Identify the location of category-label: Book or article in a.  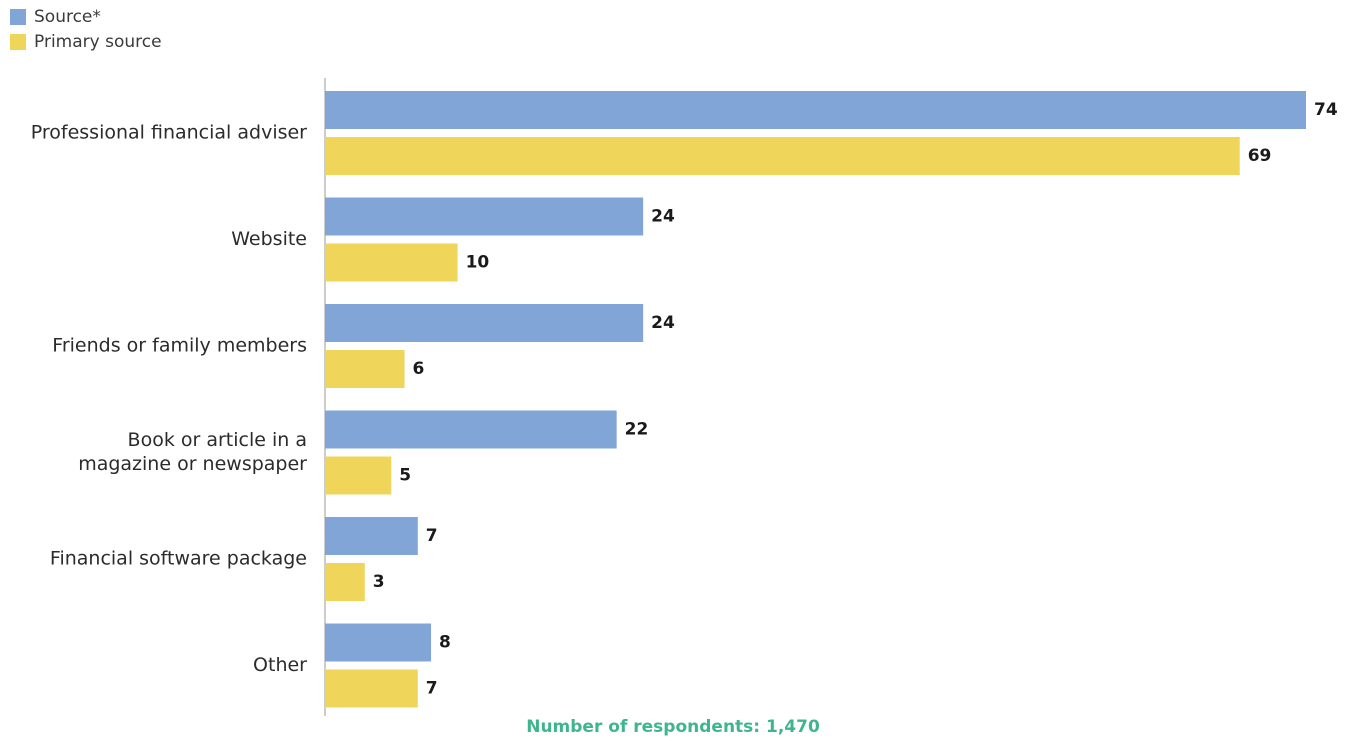
(217, 440).